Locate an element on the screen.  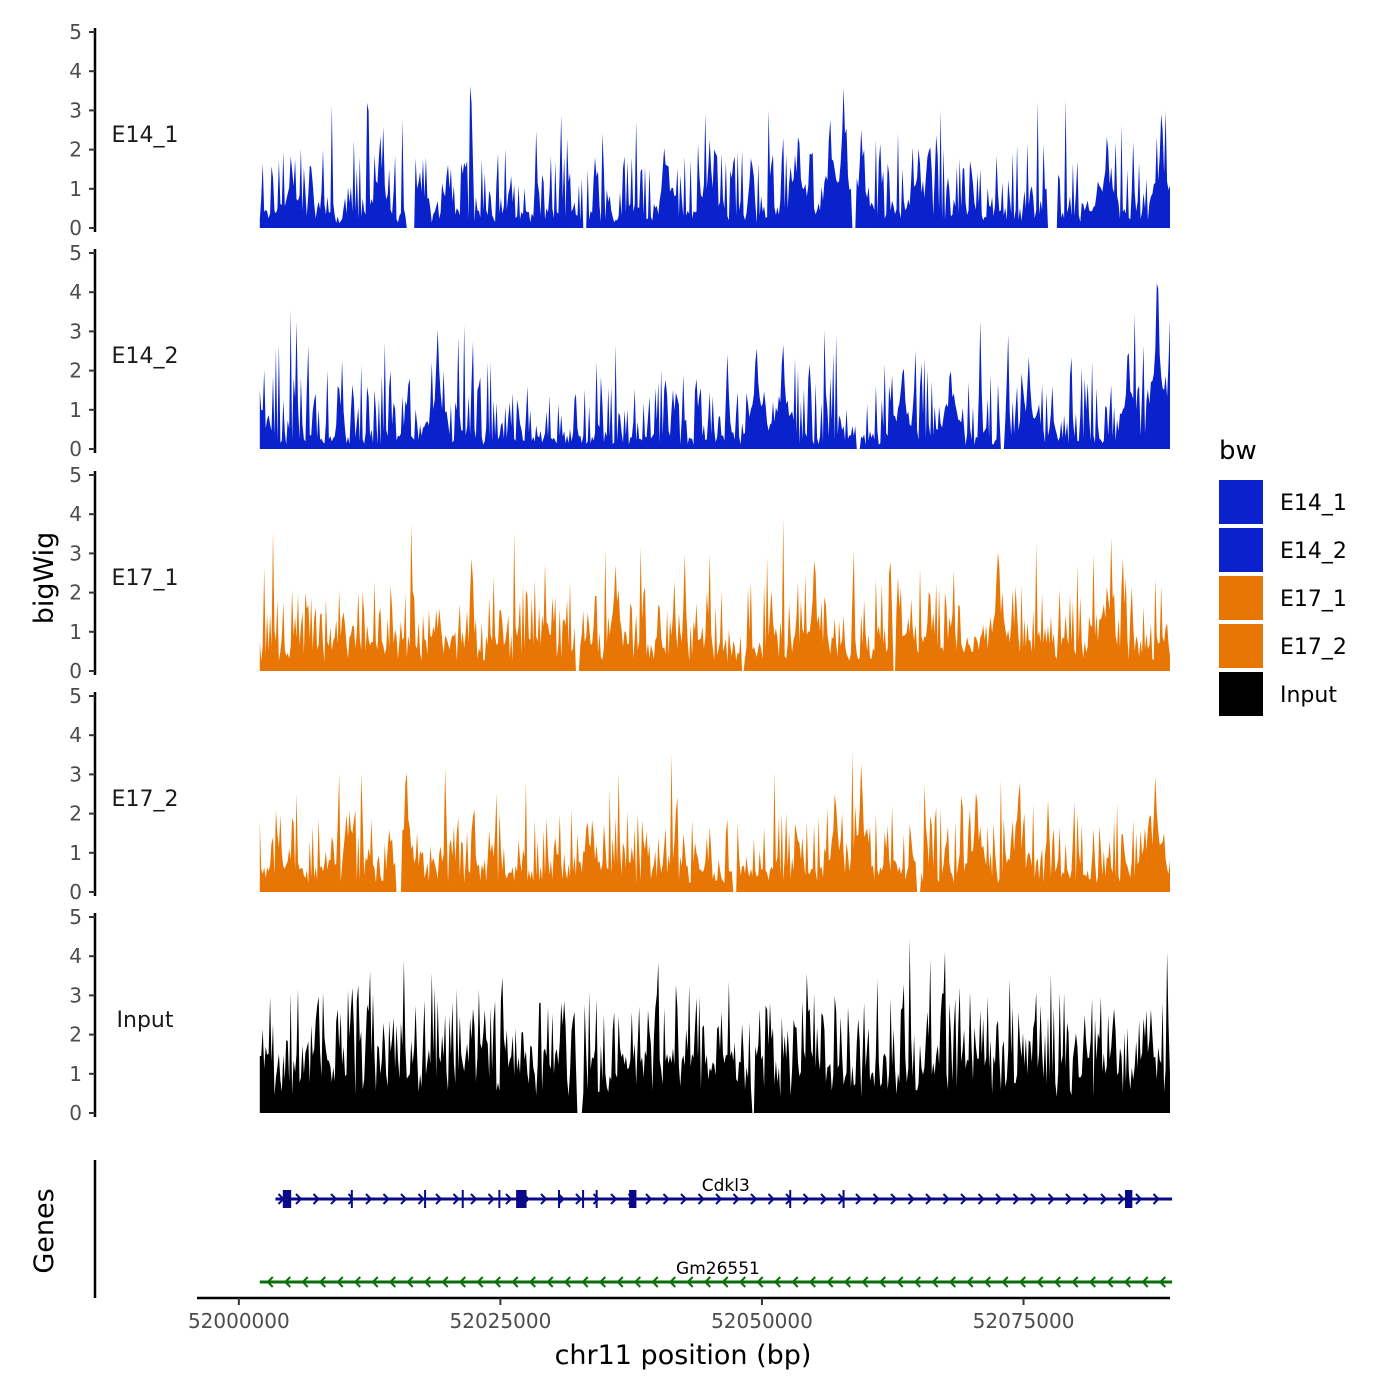
exon-block is located at coordinates (287, 1199).